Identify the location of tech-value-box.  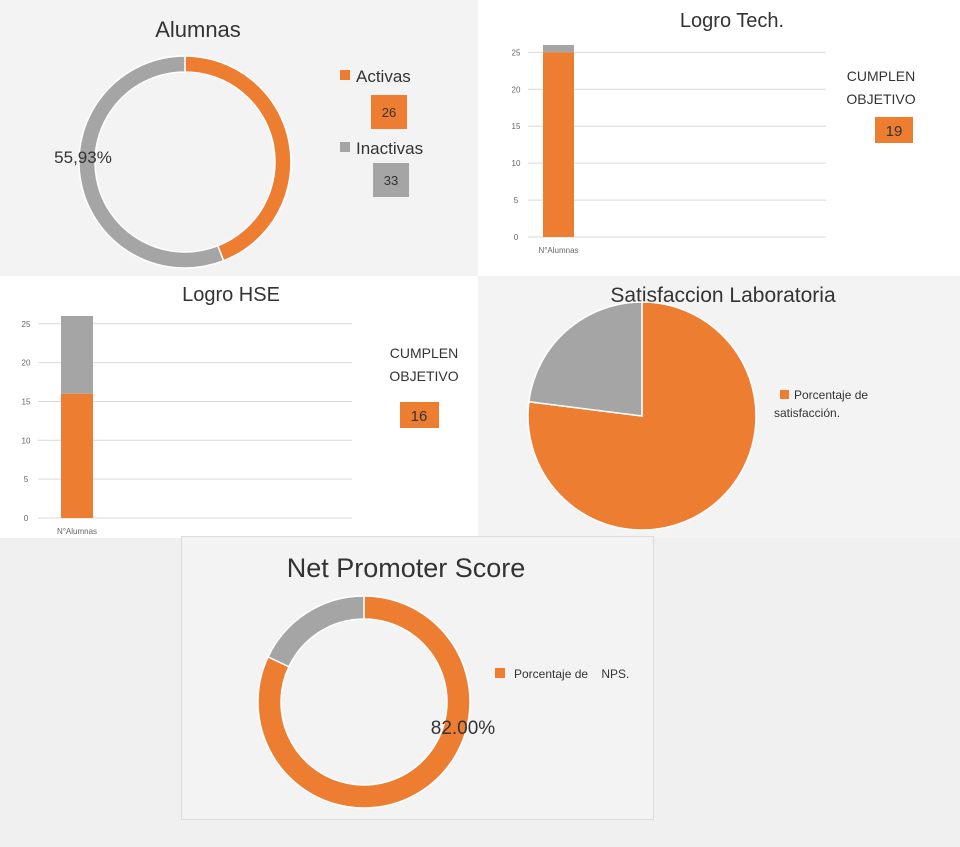
(894, 130).